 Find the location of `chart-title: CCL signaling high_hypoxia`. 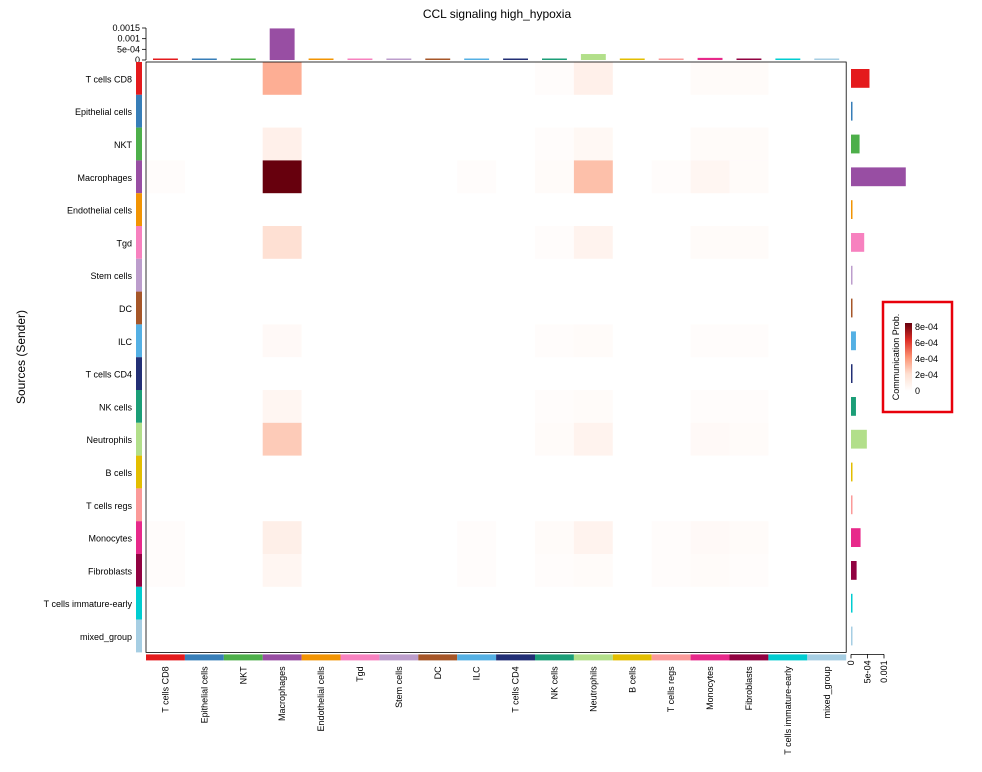

chart-title: CCL signaling high_hypoxia is located at coordinates (497, 14).